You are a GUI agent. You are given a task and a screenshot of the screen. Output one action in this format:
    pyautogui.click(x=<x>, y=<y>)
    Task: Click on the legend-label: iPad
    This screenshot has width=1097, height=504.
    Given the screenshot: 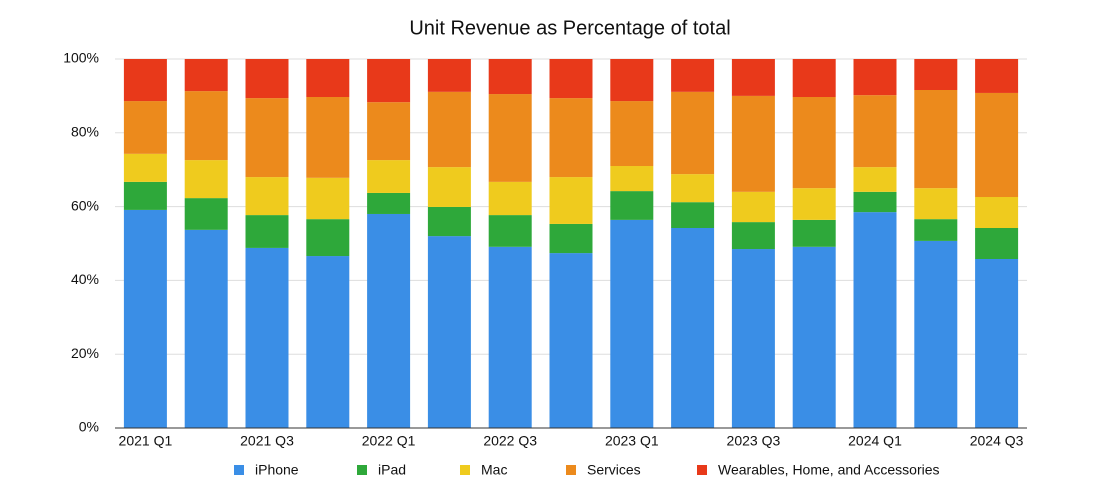 What is the action you would take?
    pyautogui.click(x=392, y=470)
    